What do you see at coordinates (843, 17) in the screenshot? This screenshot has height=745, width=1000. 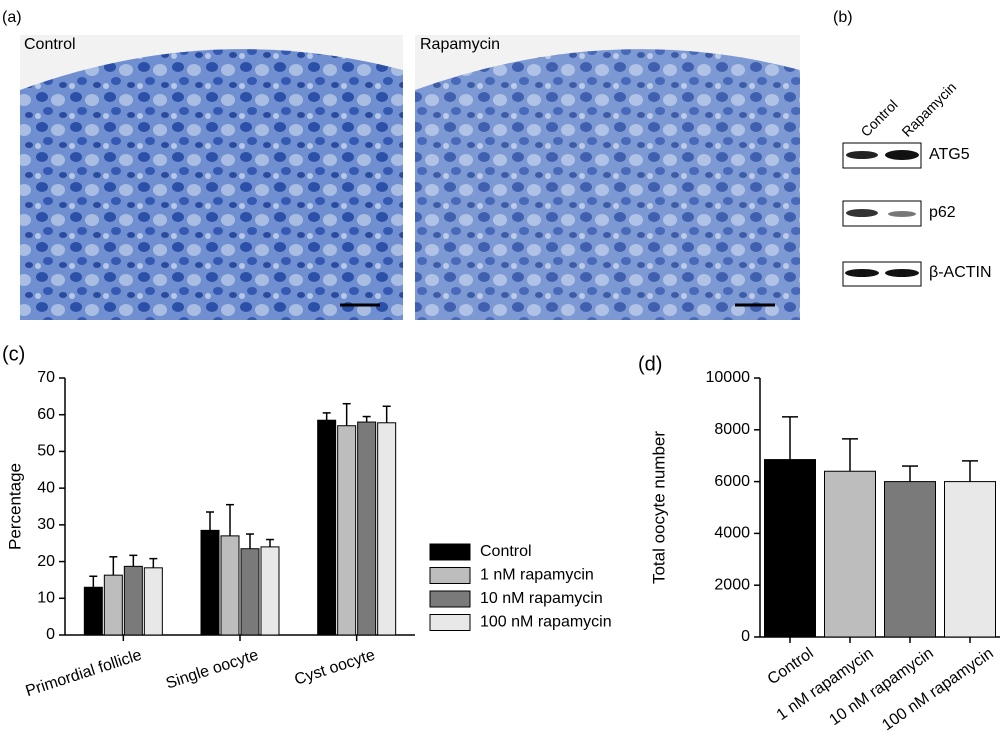 I see `panel-label: (b)` at bounding box center [843, 17].